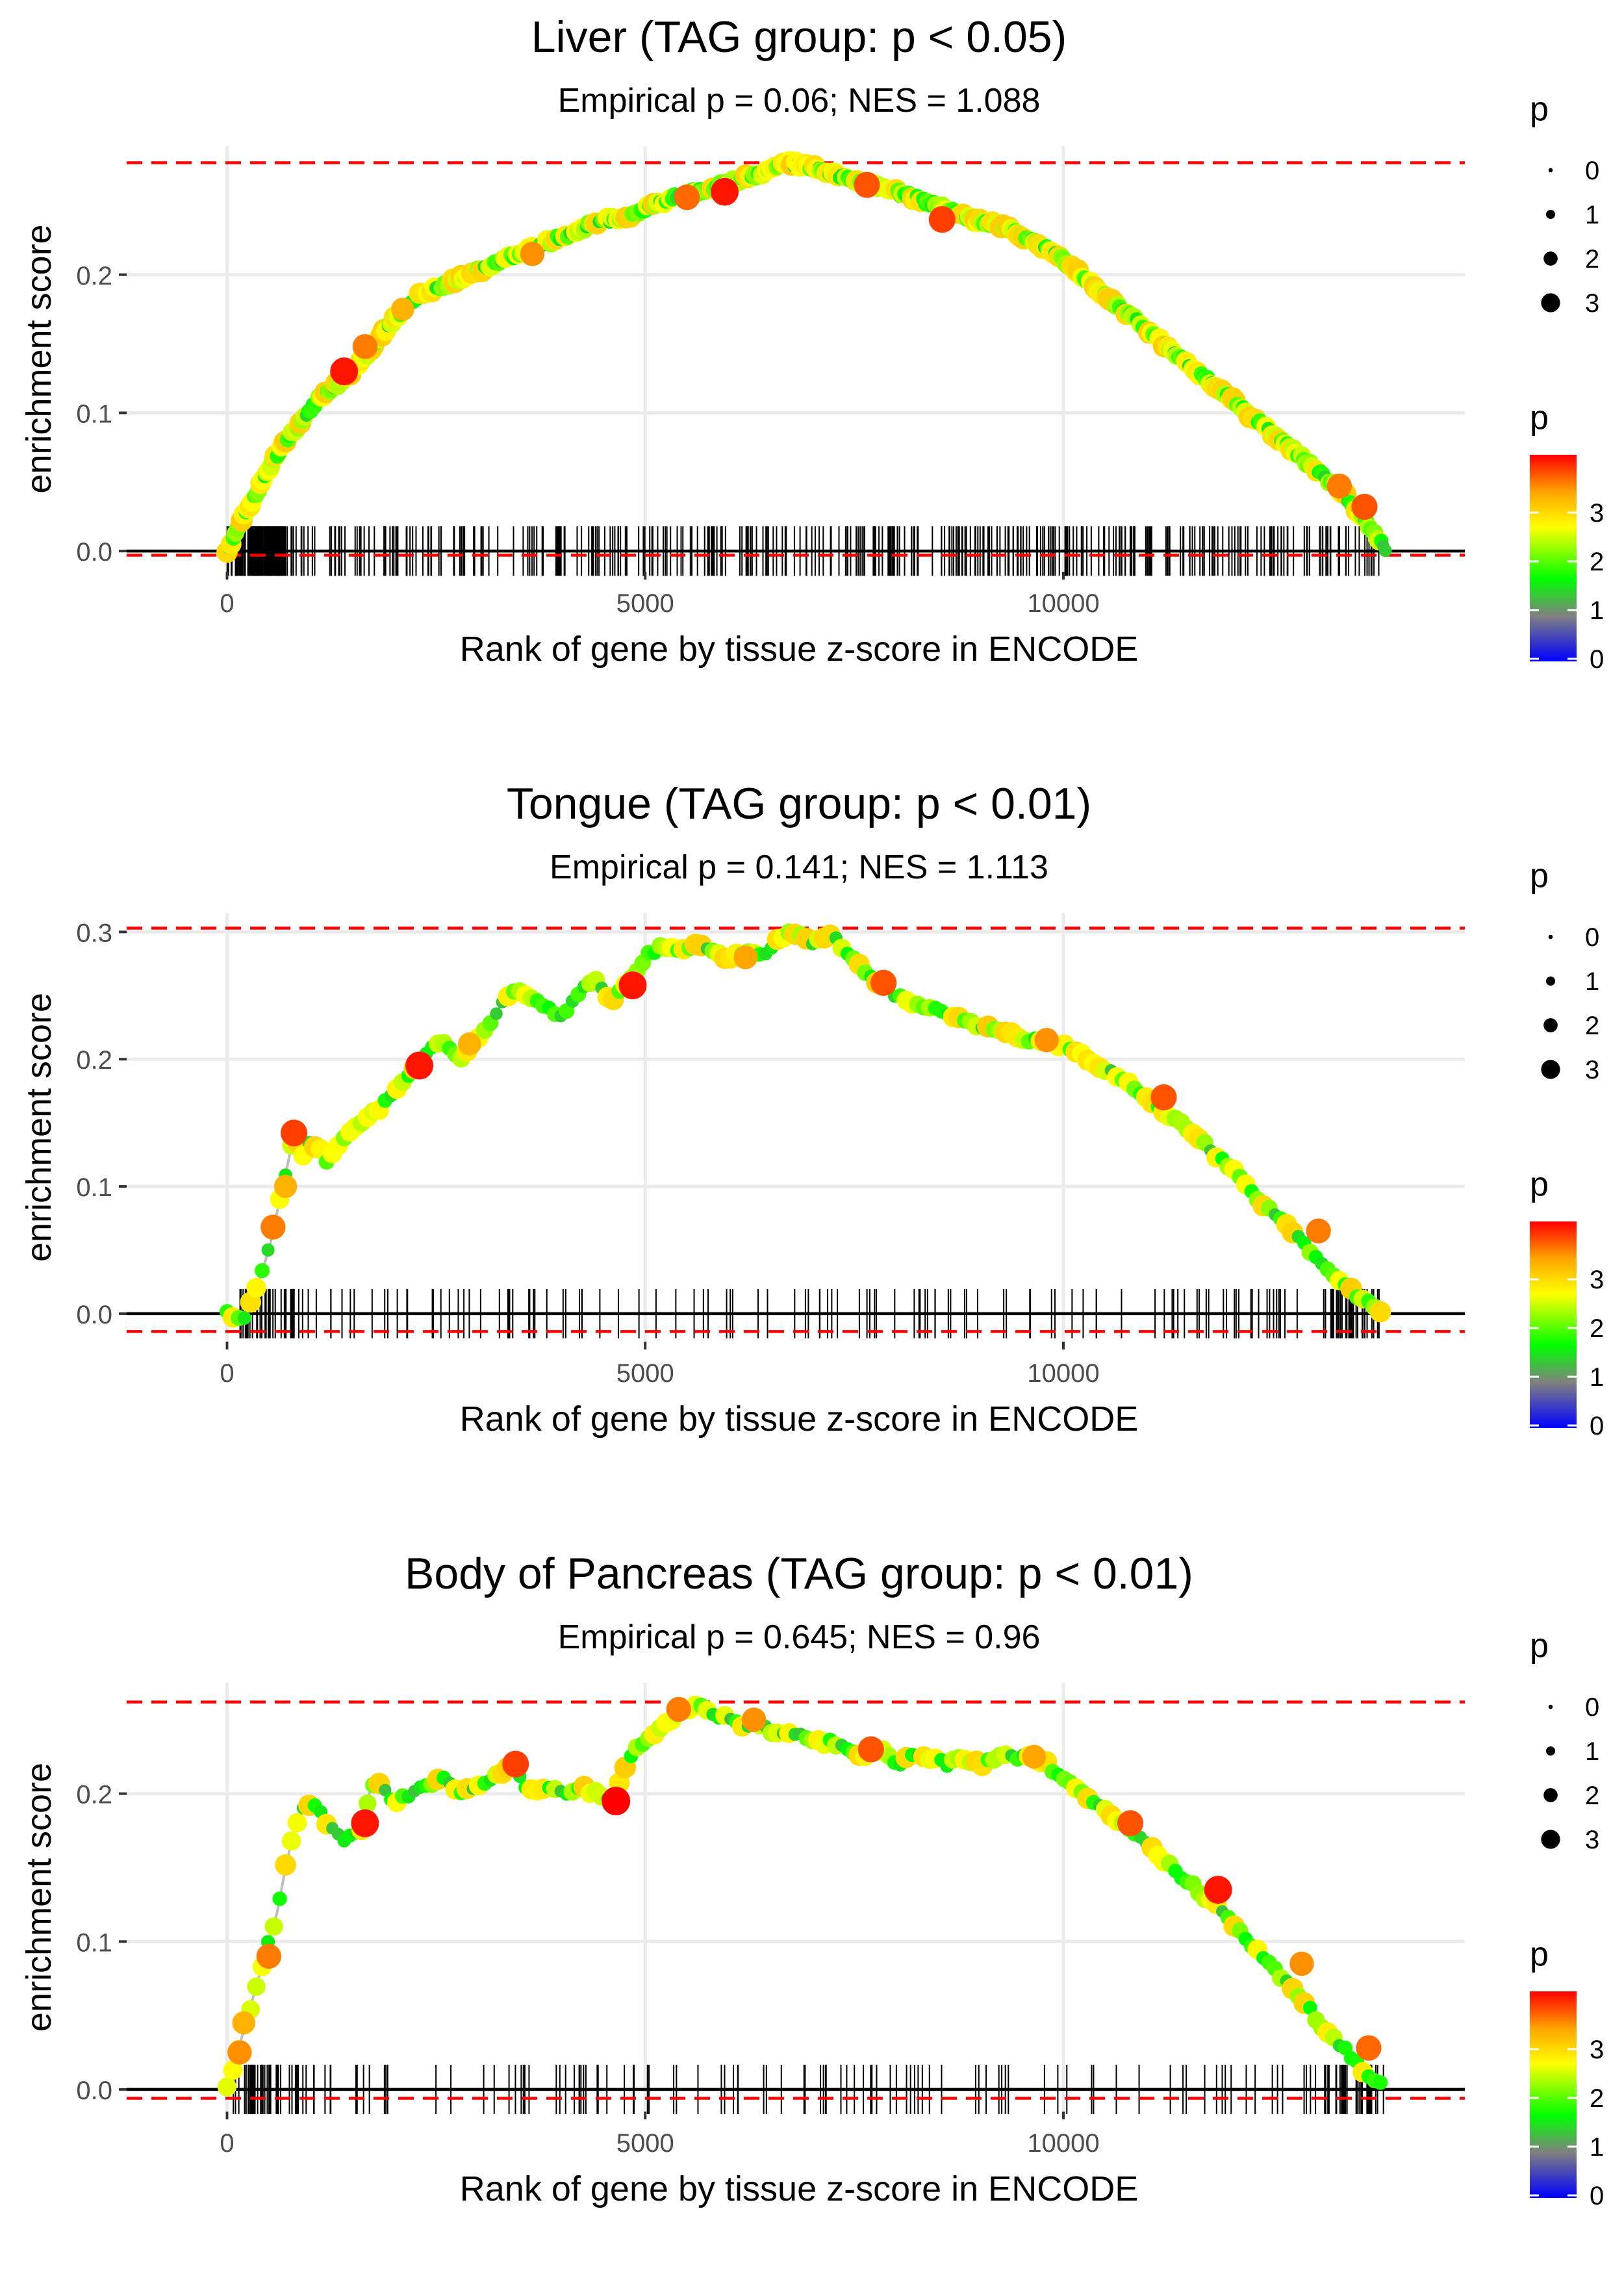 The image size is (1624, 2274). Describe the element at coordinates (799, 803) in the screenshot. I see `chart-title: Tongue (TAG group: p < 0.01)` at that location.